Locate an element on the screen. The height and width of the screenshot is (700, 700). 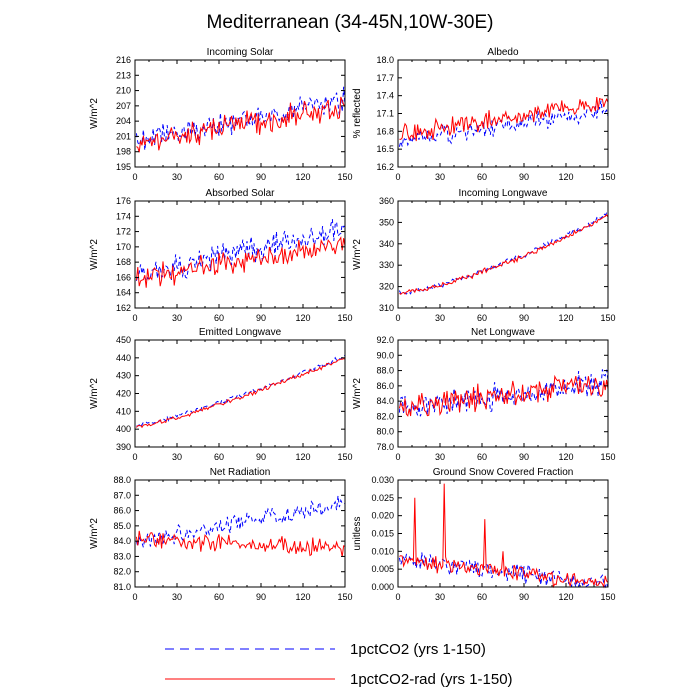
y-tick-label: 216 is located at coordinates (123, 60).